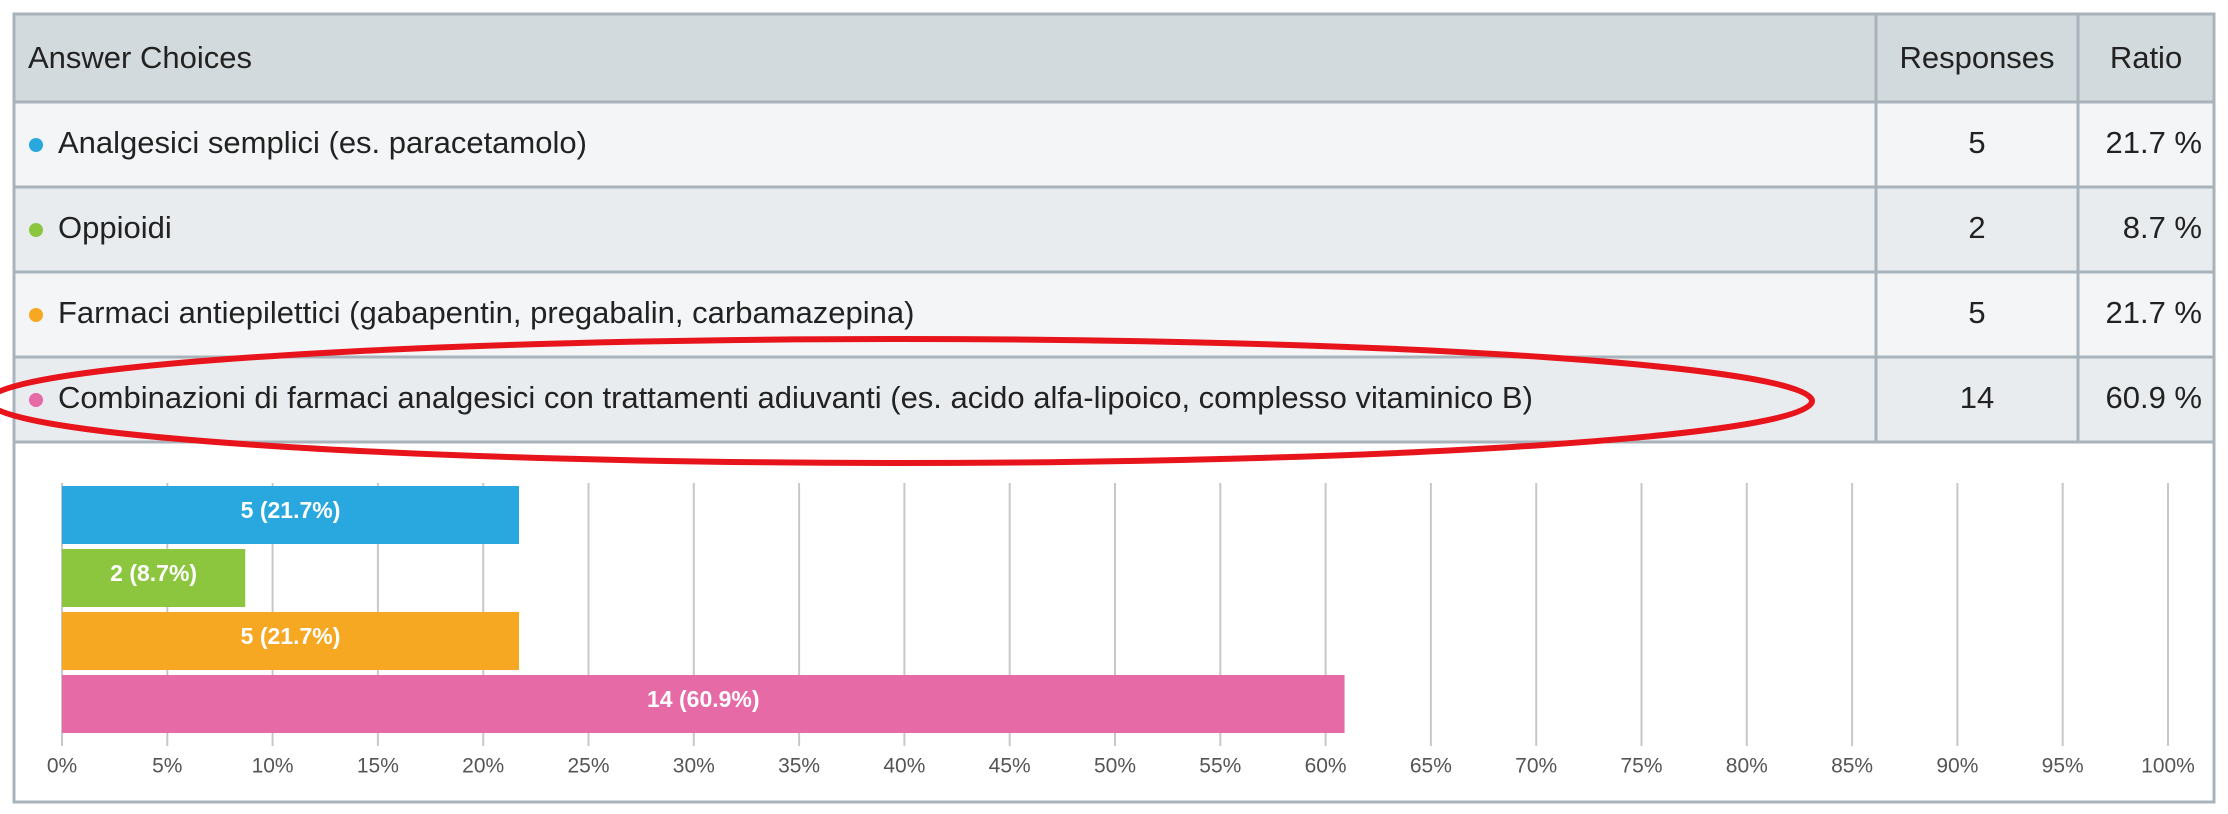  I want to click on header-row, so click(1114, 58).